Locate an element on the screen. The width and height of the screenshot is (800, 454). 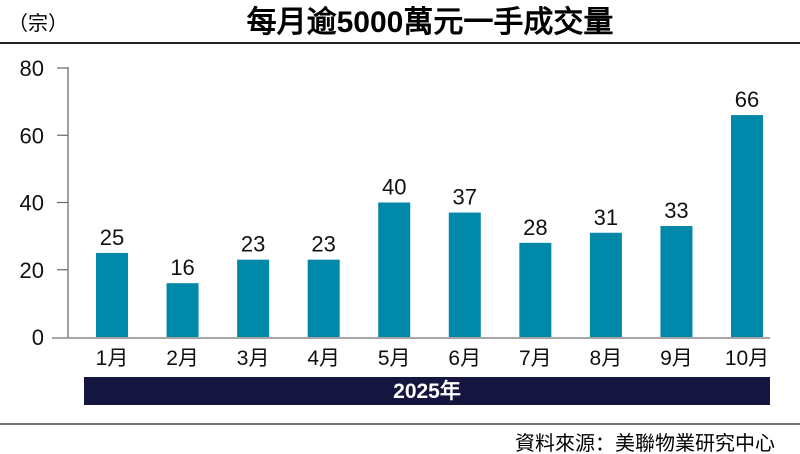
x-axis-year-label: 2025年 is located at coordinates (427, 391).